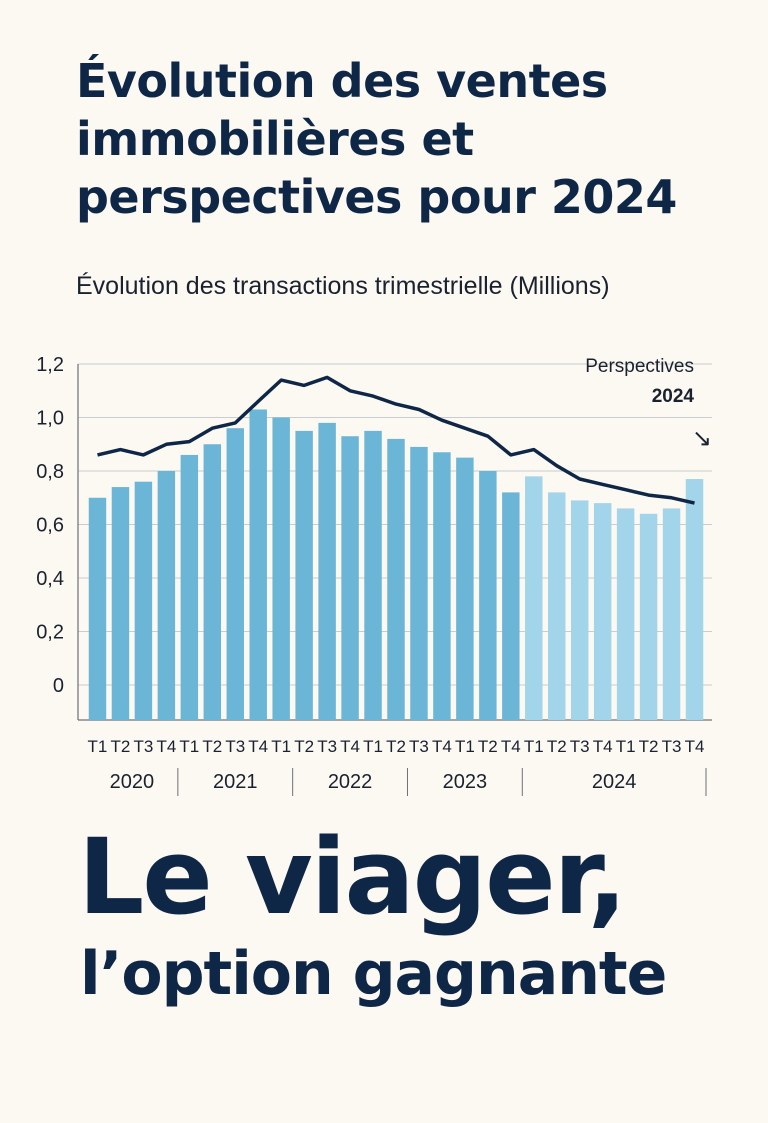 Image resolution: width=768 pixels, height=1123 pixels. What do you see at coordinates (50, 633) in the screenshot?
I see `y-tick-label: 0,2` at bounding box center [50, 633].